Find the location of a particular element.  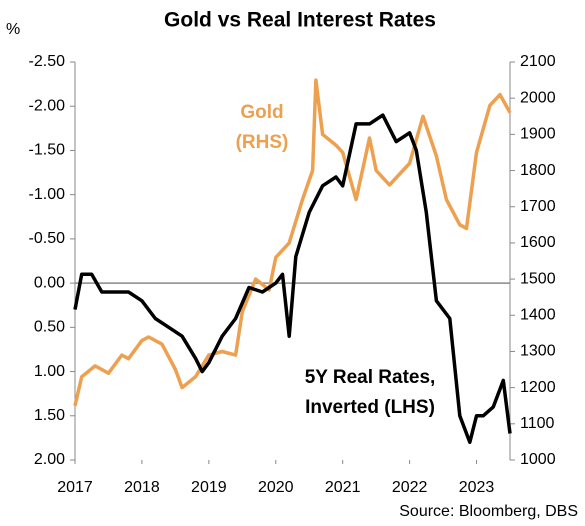

y-tick-label: -1.50 is located at coordinates (47, 150).